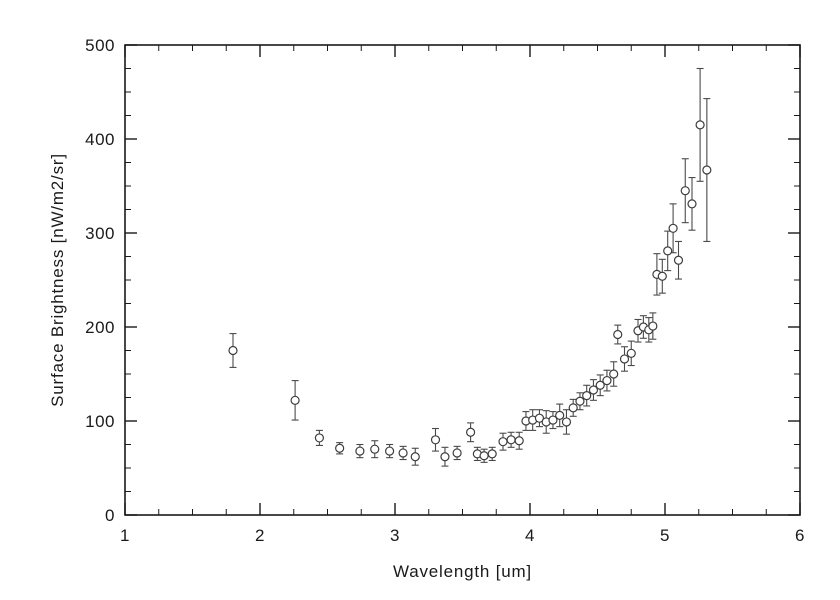  What do you see at coordinates (110, 515) in the screenshot?
I see `y-tick-label: 0` at bounding box center [110, 515].